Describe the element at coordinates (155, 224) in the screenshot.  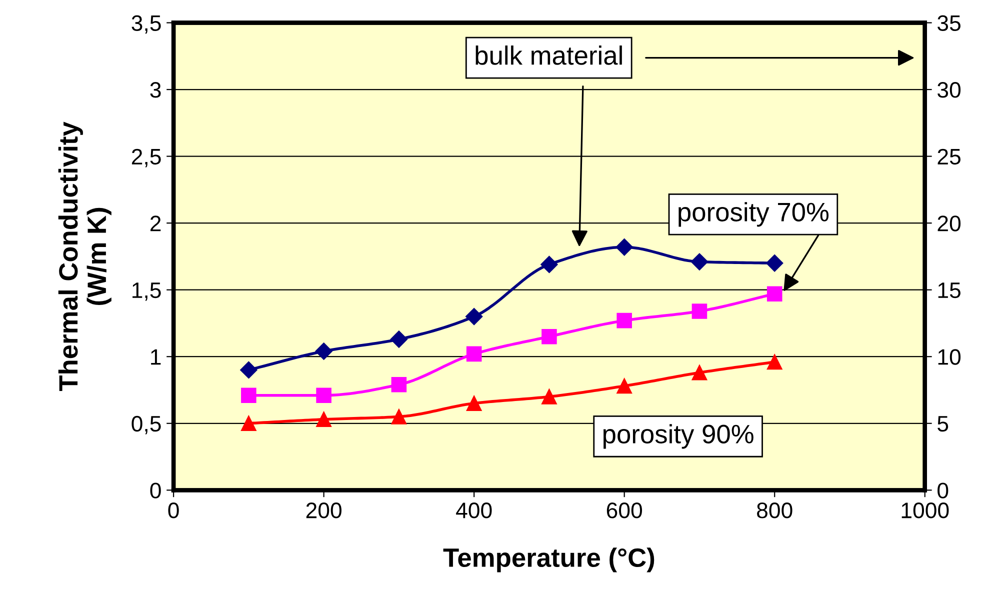
I see `y-tick-label: 2` at that location.